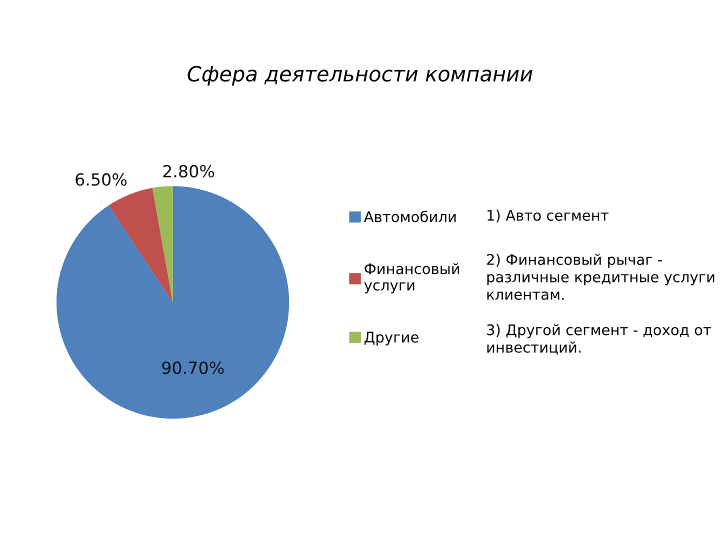  Describe the element at coordinates (548, 216) in the screenshot. I see `text: 1) Авто сегмент` at that location.